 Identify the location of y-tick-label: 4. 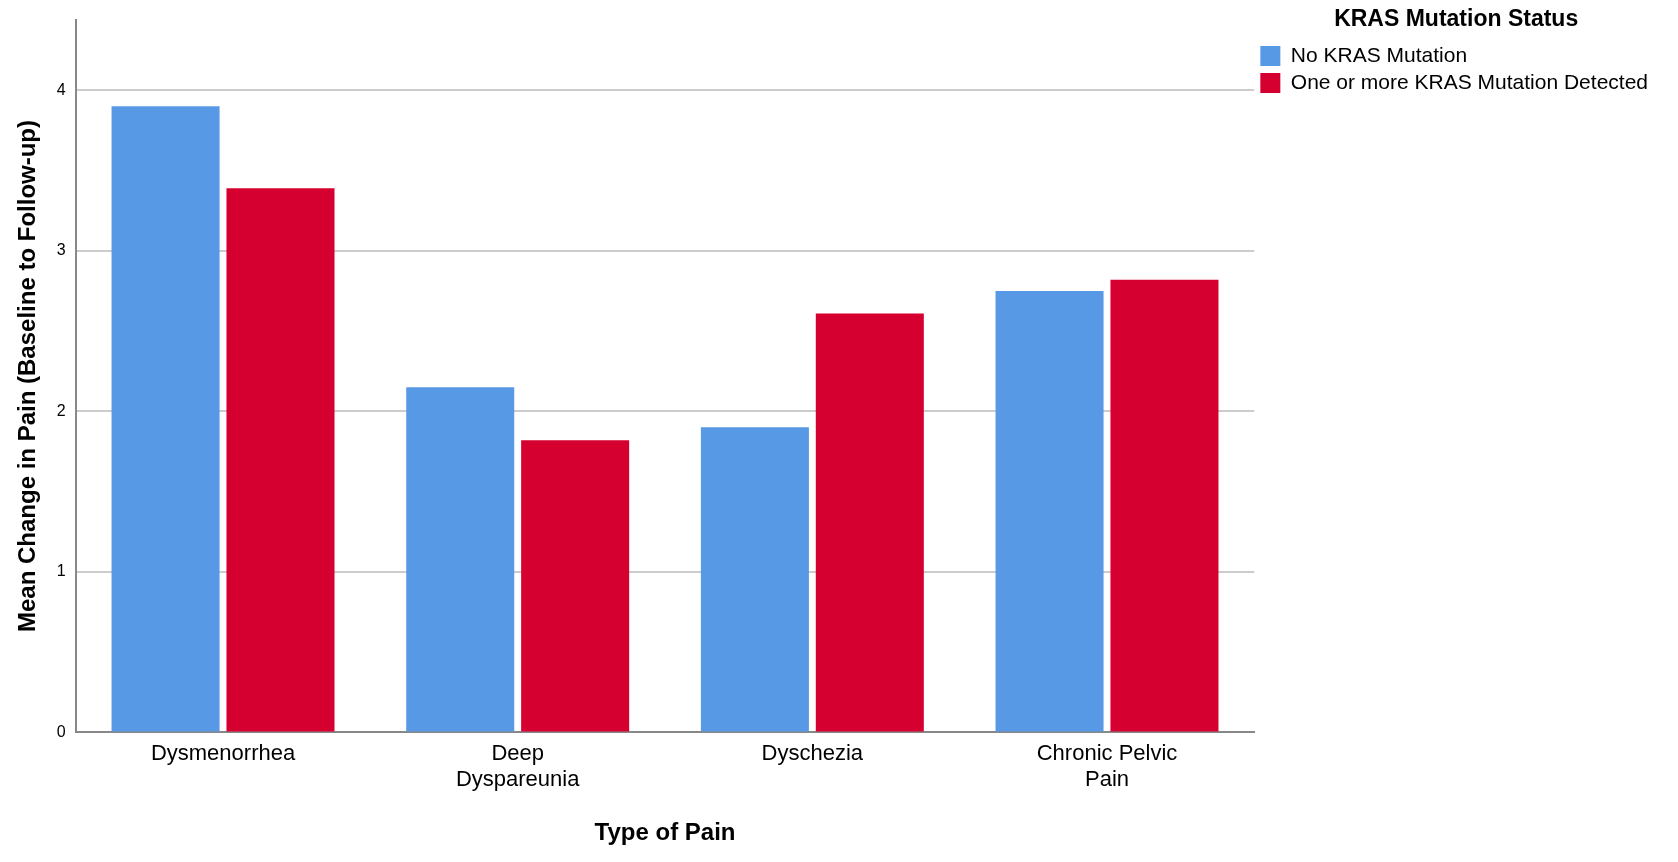
(61, 89).